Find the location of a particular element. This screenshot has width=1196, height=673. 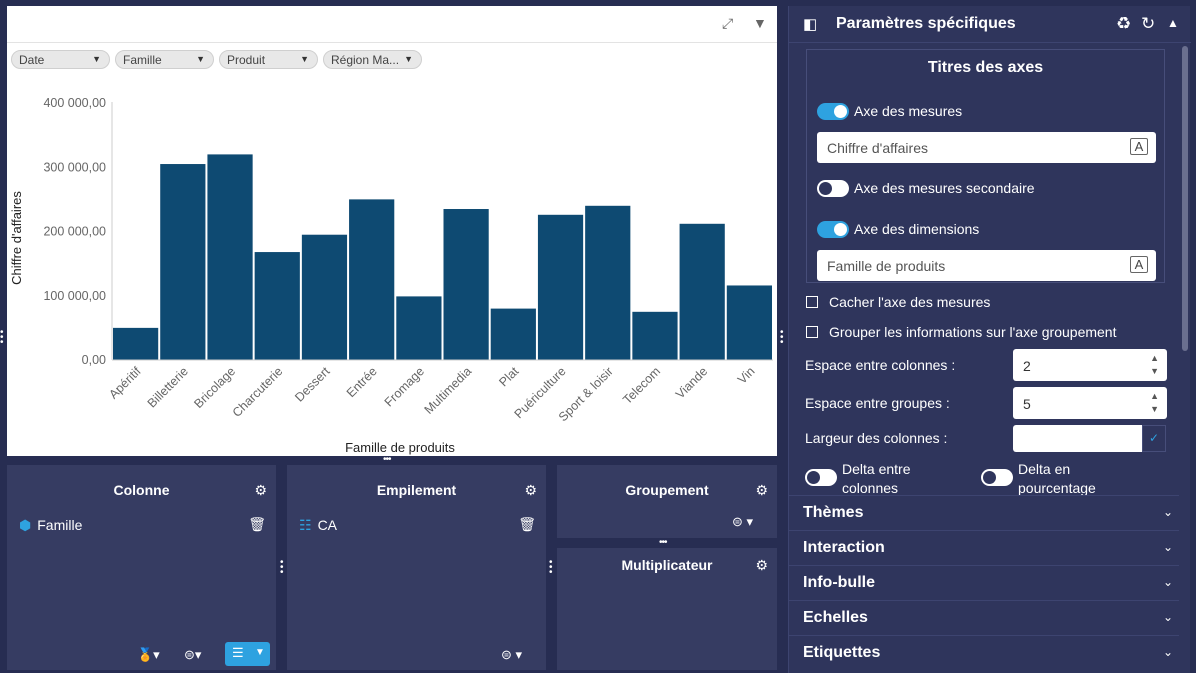

cube-icon: ⬢ is located at coordinates (25, 525).